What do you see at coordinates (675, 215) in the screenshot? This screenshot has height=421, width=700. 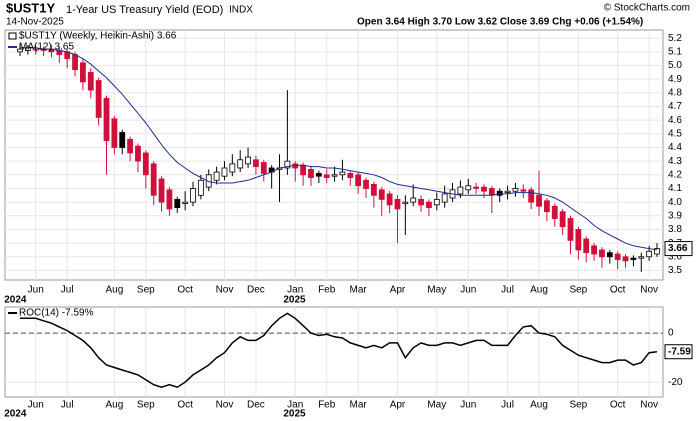 I see `y-tick-label: 3.9` at bounding box center [675, 215].